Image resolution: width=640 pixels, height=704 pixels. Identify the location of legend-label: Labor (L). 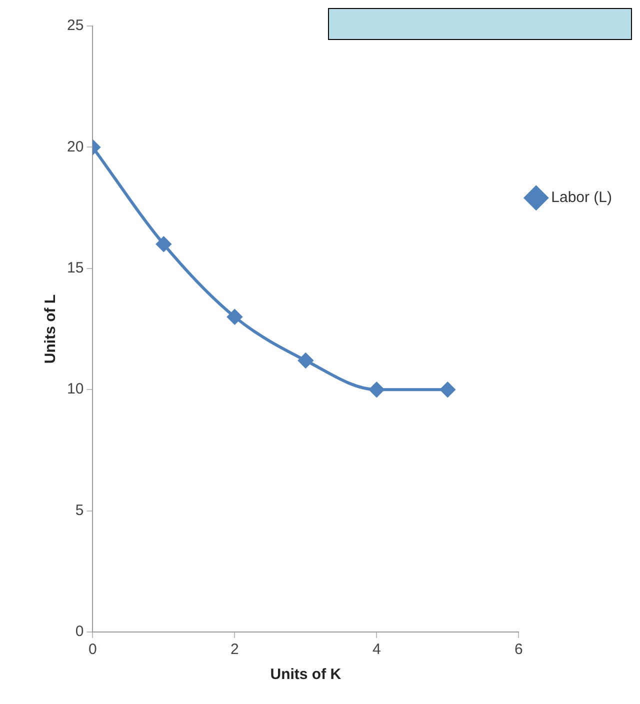
(581, 197).